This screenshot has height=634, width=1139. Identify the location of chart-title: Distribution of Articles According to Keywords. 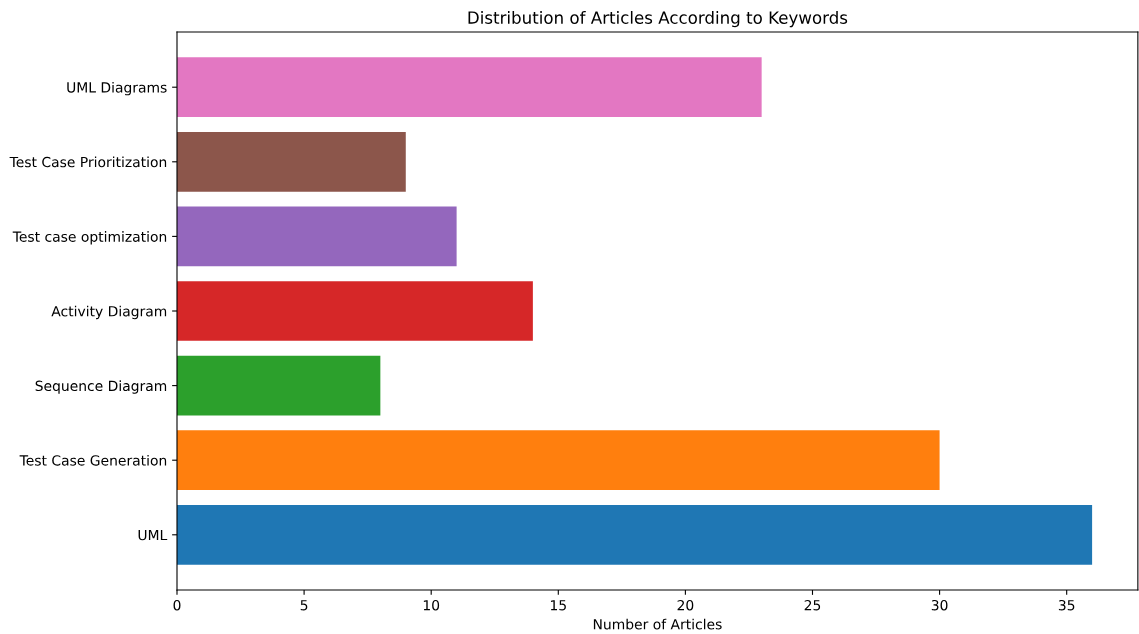
(658, 19).